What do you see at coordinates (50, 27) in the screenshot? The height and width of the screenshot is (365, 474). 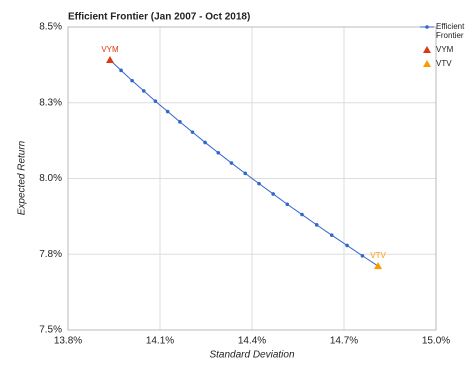 I see `y-tick-label: 8.5%` at bounding box center [50, 27].